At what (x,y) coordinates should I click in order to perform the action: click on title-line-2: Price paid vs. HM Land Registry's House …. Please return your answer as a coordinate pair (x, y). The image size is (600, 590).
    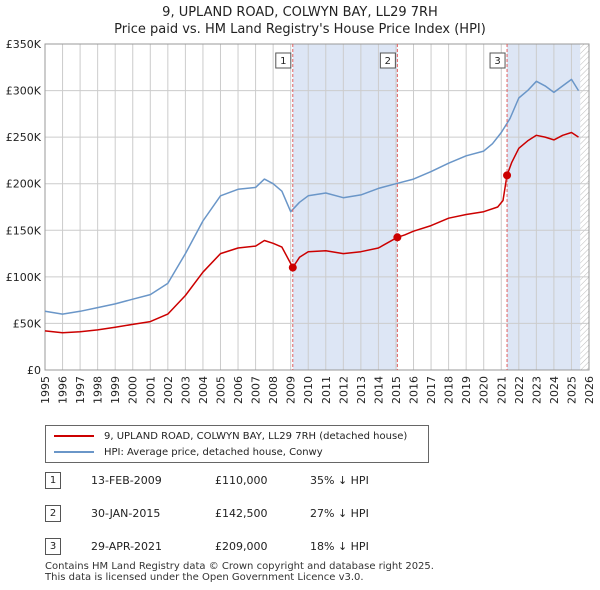
    Looking at the image, I should click on (300, 29).